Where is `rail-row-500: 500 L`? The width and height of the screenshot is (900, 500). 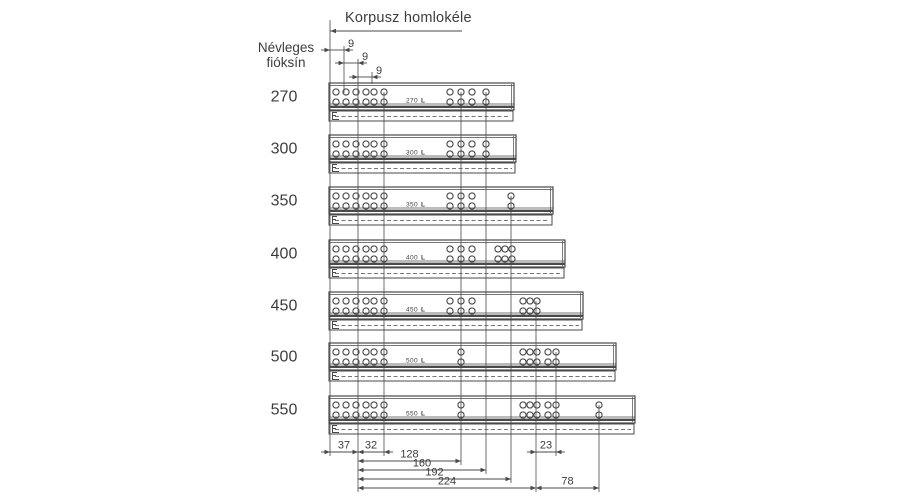
rail-row-500: 500 L is located at coordinates (472, 362).